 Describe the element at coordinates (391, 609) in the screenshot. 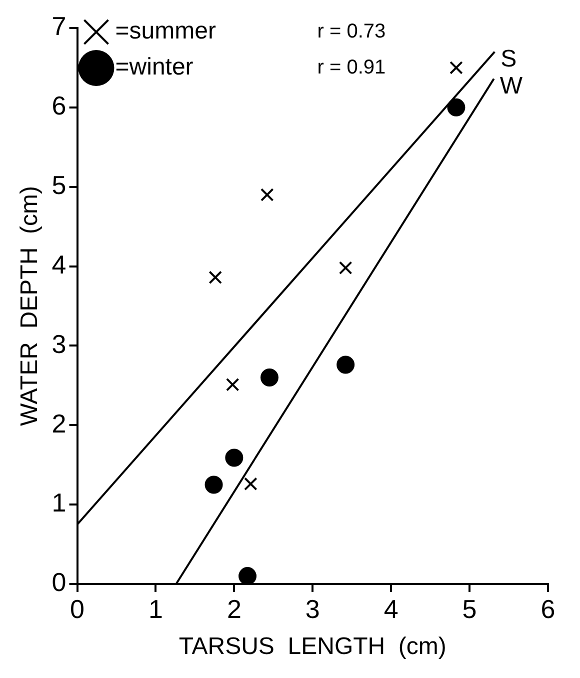

I see `x-tick-label: 4` at that location.